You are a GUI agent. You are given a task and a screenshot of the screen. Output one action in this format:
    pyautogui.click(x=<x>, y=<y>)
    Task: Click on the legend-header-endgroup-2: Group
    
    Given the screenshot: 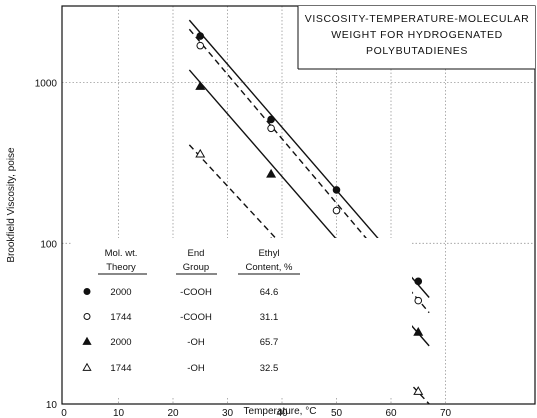 What is the action you would take?
    pyautogui.click(x=196, y=267)
    